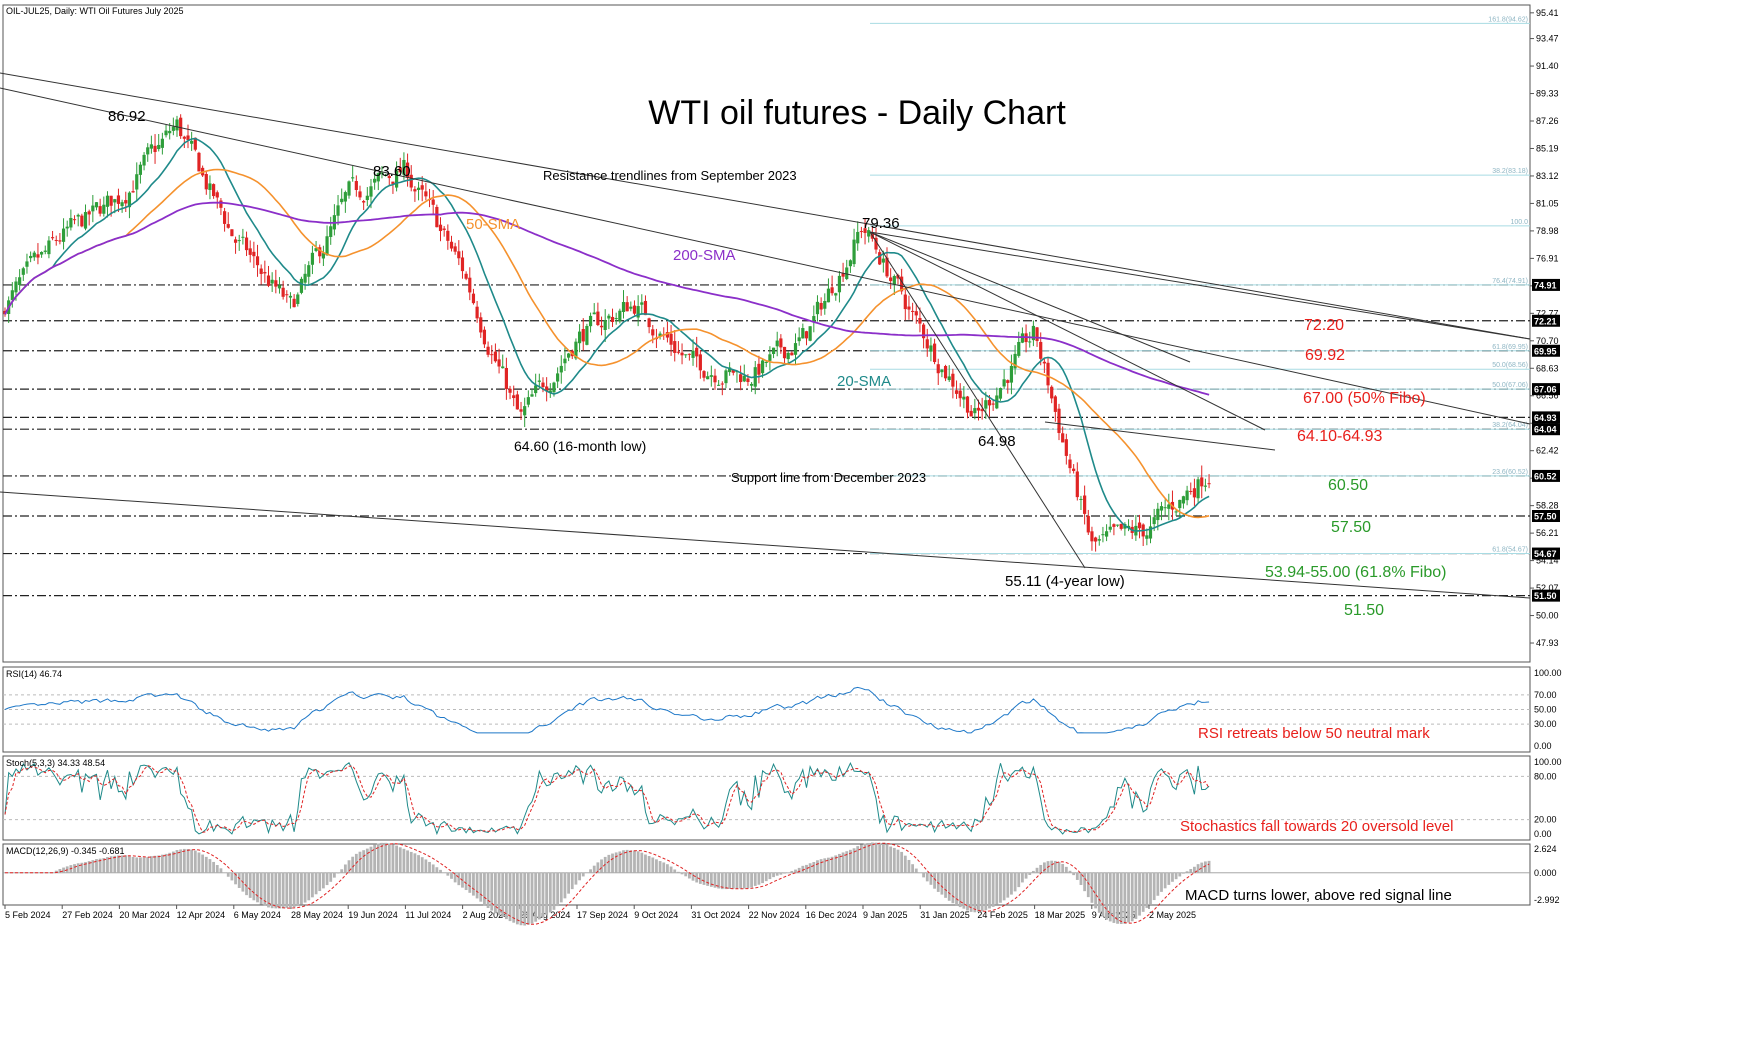  Describe the element at coordinates (1547, 39) in the screenshot. I see `price-tick-label: 93.47` at that location.